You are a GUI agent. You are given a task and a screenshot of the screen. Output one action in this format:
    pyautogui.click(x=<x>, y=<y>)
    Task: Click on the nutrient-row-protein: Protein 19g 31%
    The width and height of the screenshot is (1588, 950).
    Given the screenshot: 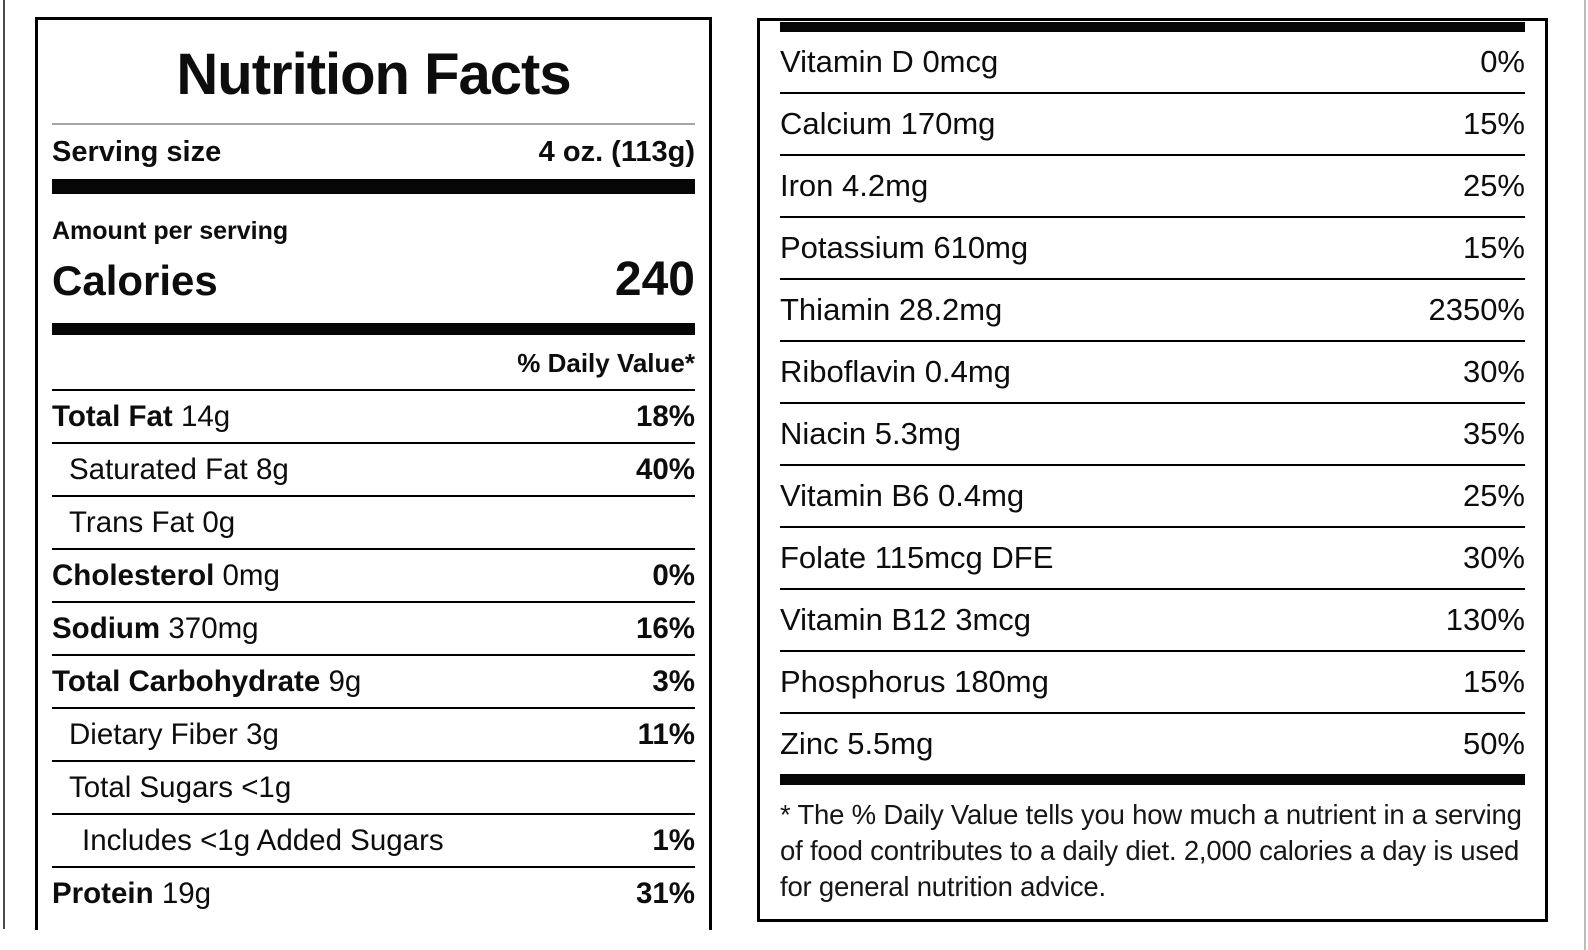 What is the action you would take?
    pyautogui.click(x=373, y=893)
    